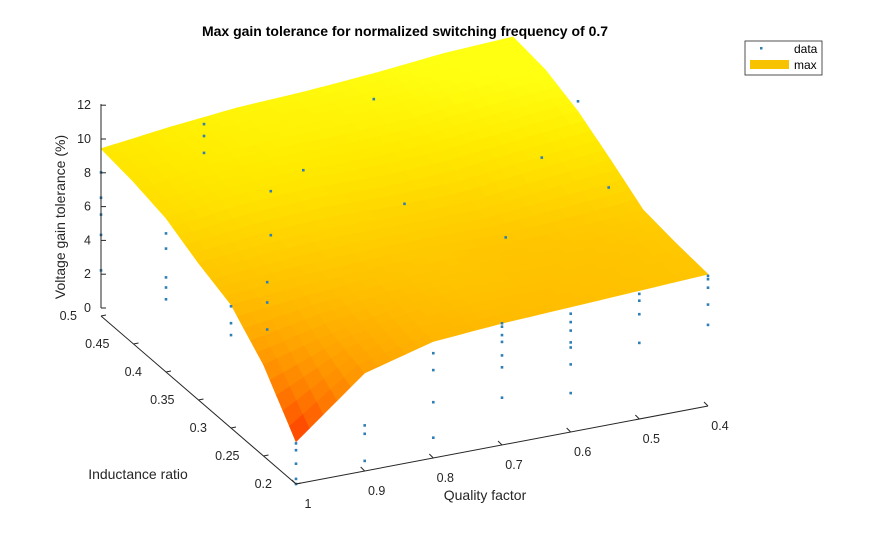 This screenshot has width=895, height=540. Describe the element at coordinates (162, 400) in the screenshot. I see `y-tick-label: 0.35` at that location.